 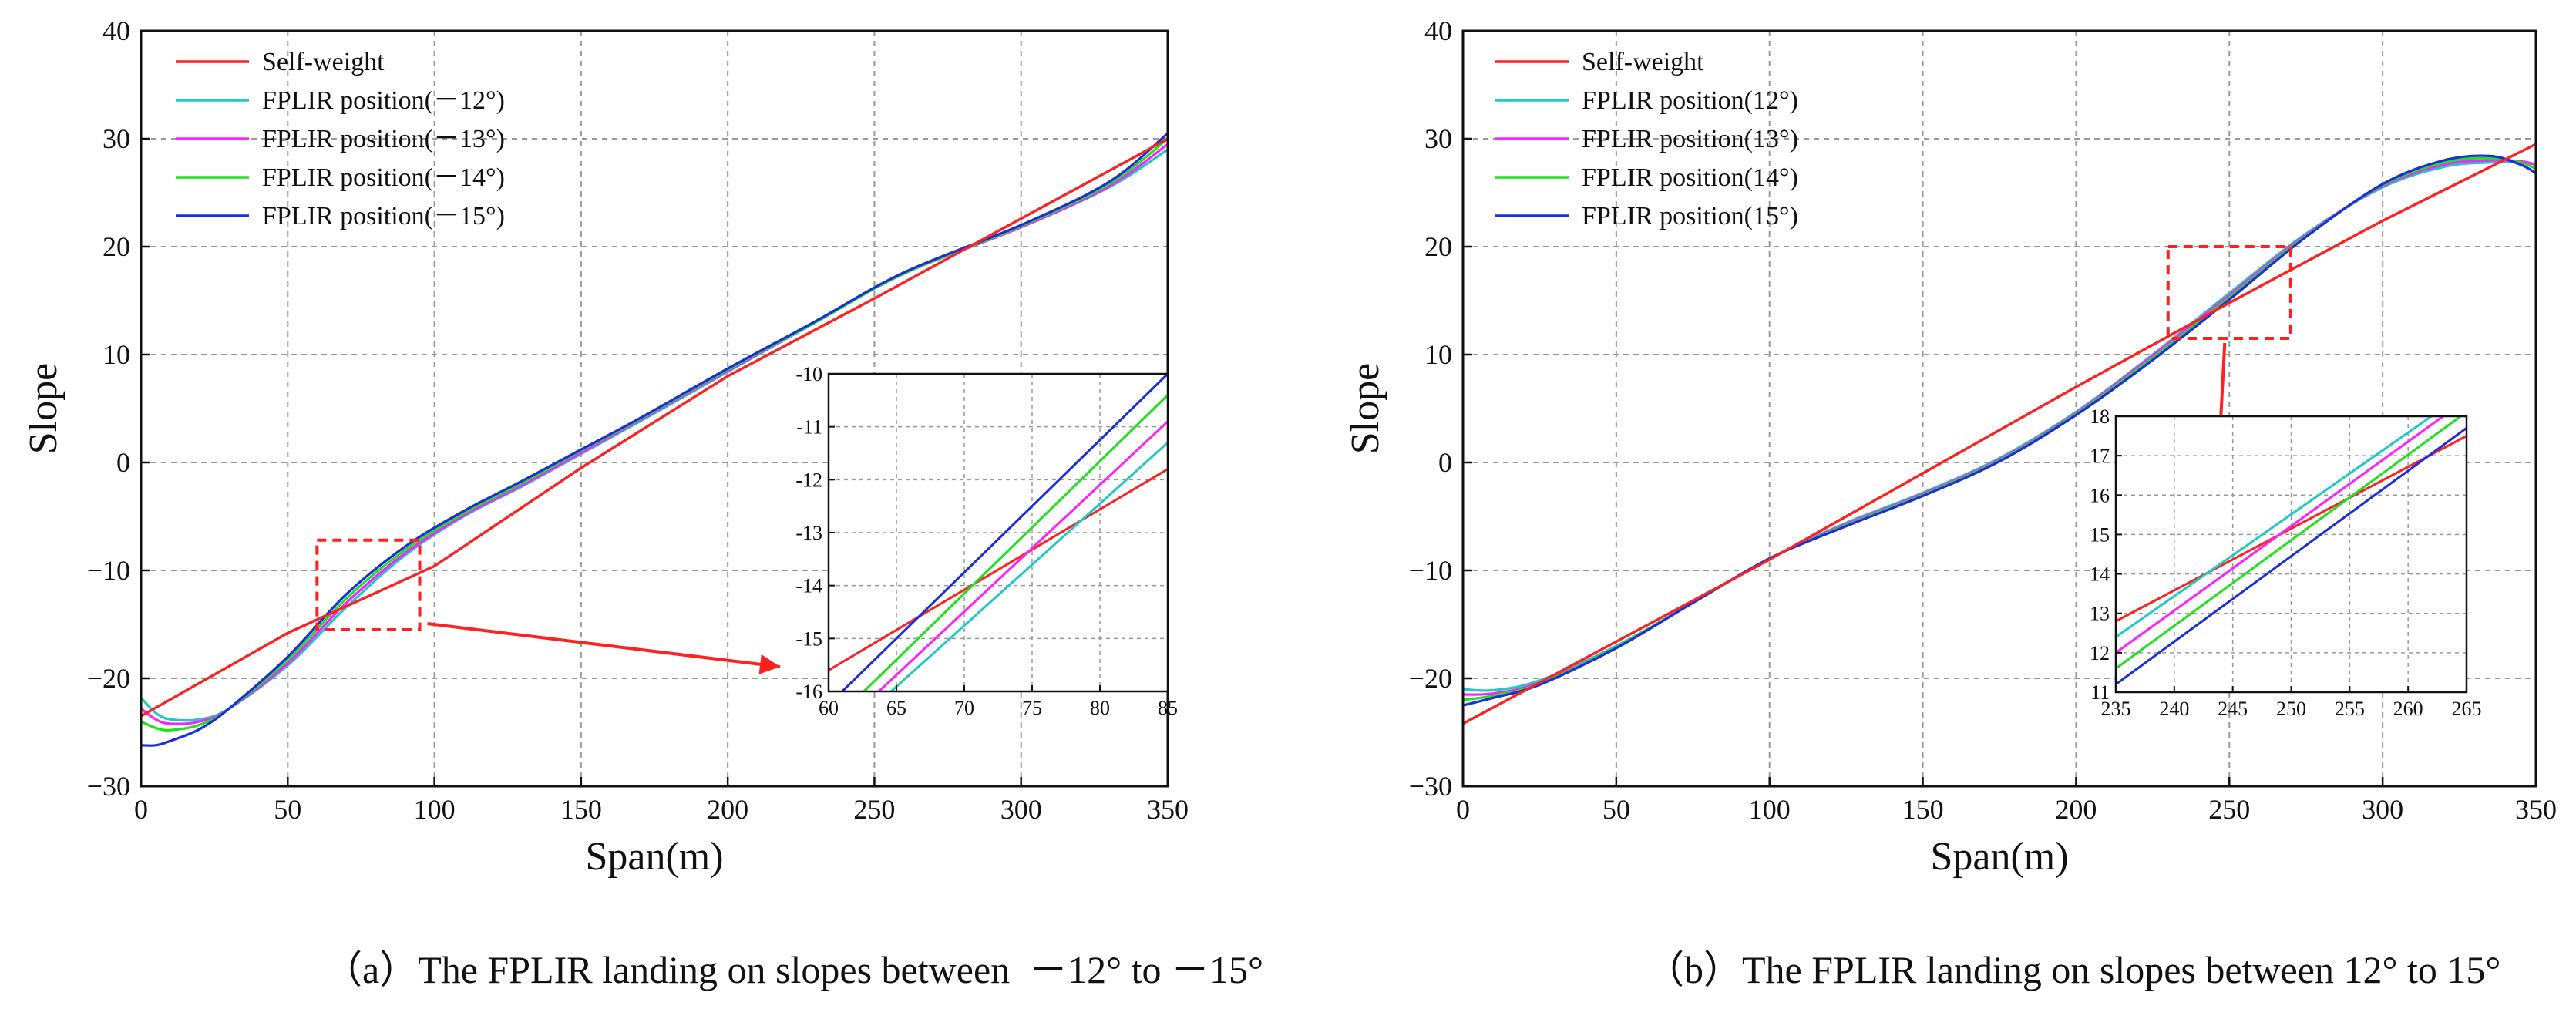 I want to click on legend-label: FPLIR position(13°), so click(x=1690, y=139).